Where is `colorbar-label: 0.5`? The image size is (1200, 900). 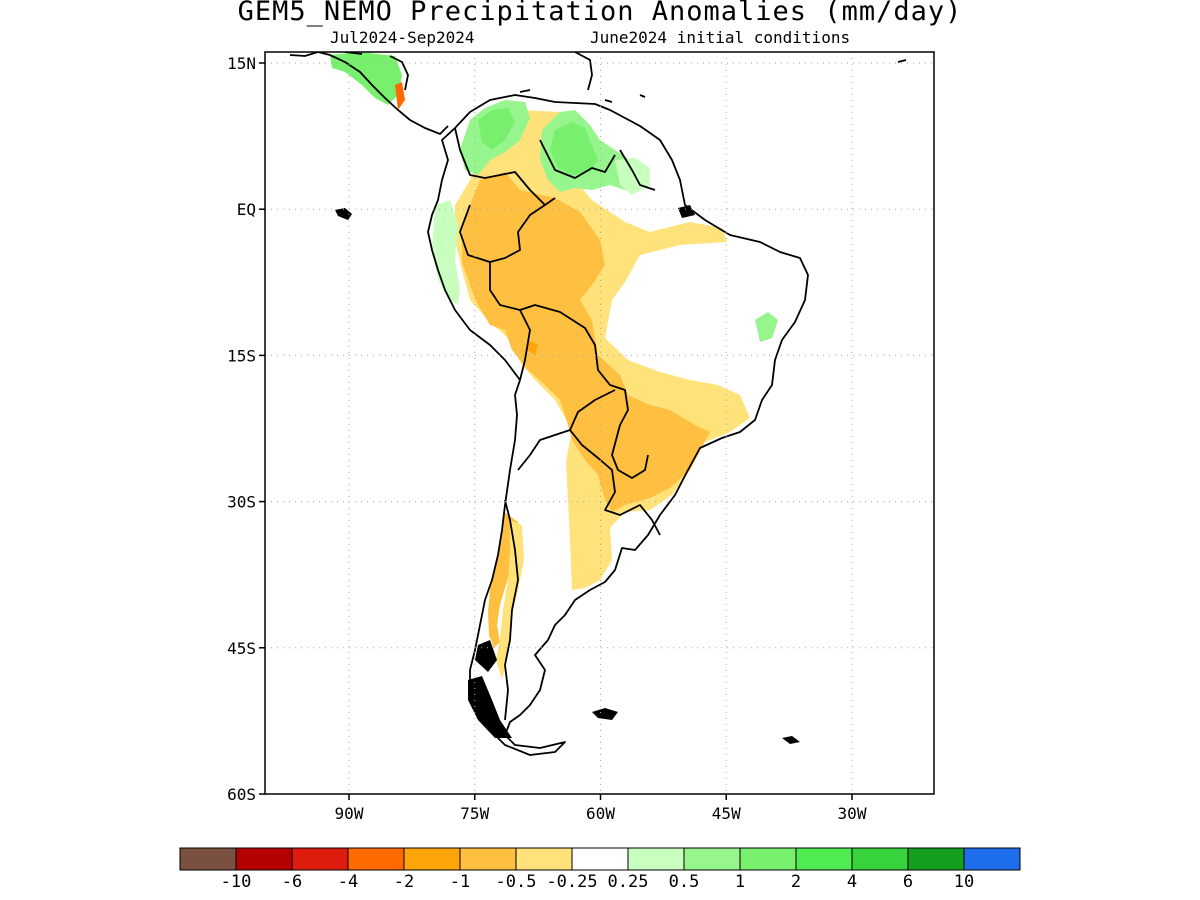 colorbar-label: 0.5 is located at coordinates (684, 882).